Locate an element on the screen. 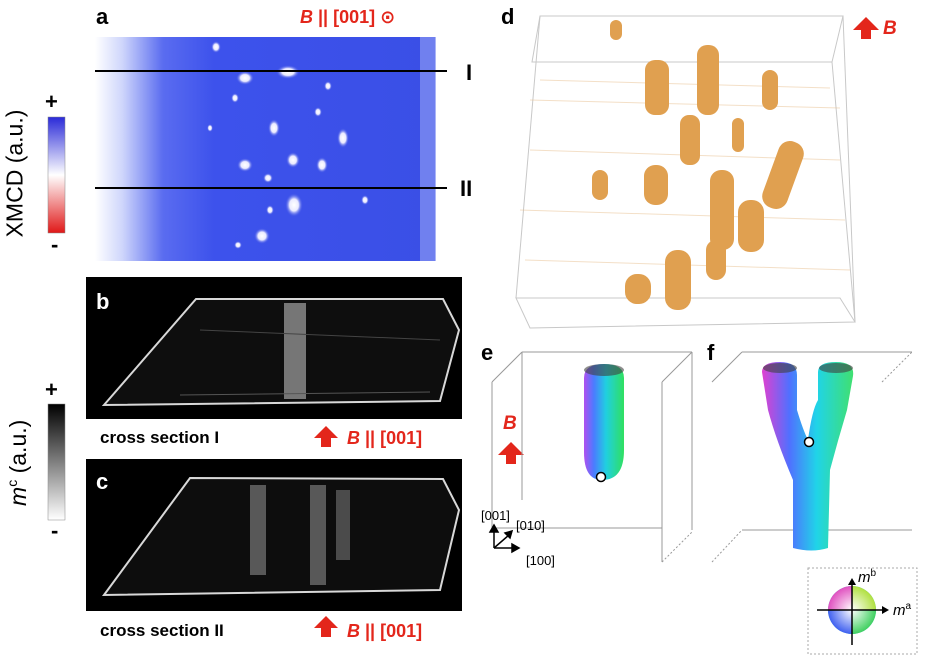 The width and height of the screenshot is (927, 660). color-wheel-legend is located at coordinates (862, 611).